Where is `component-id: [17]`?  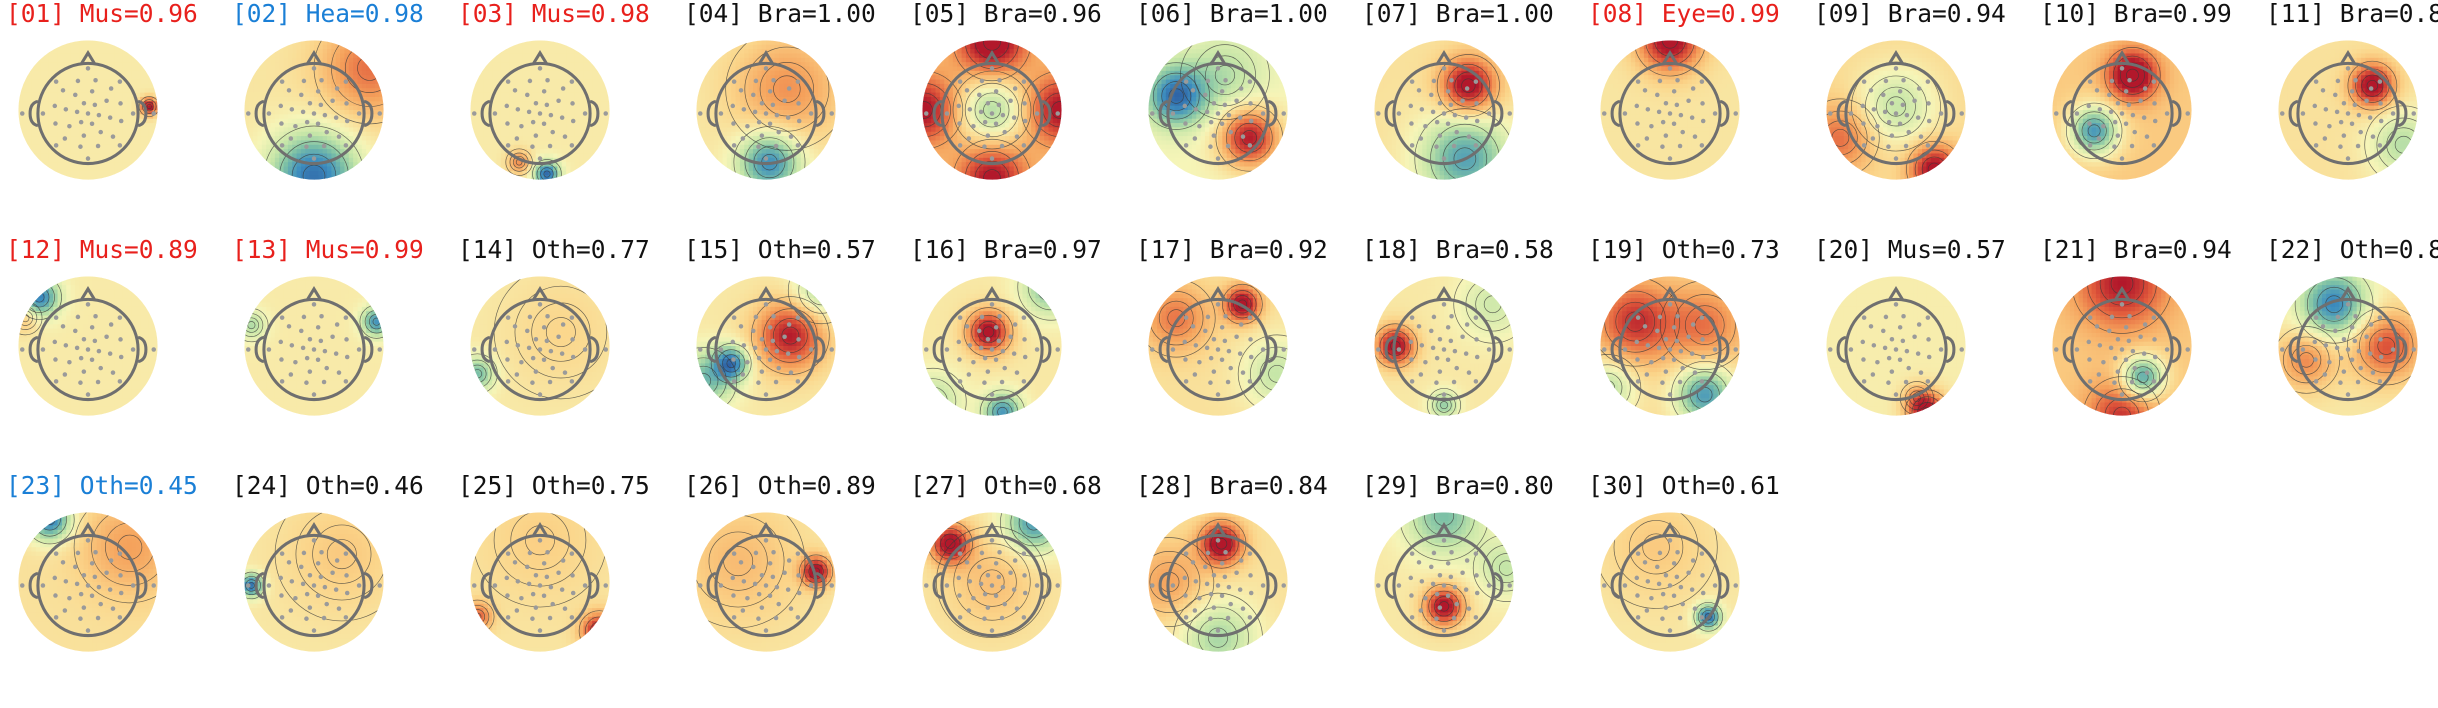
component-id: [17] is located at coordinates (1165, 249).